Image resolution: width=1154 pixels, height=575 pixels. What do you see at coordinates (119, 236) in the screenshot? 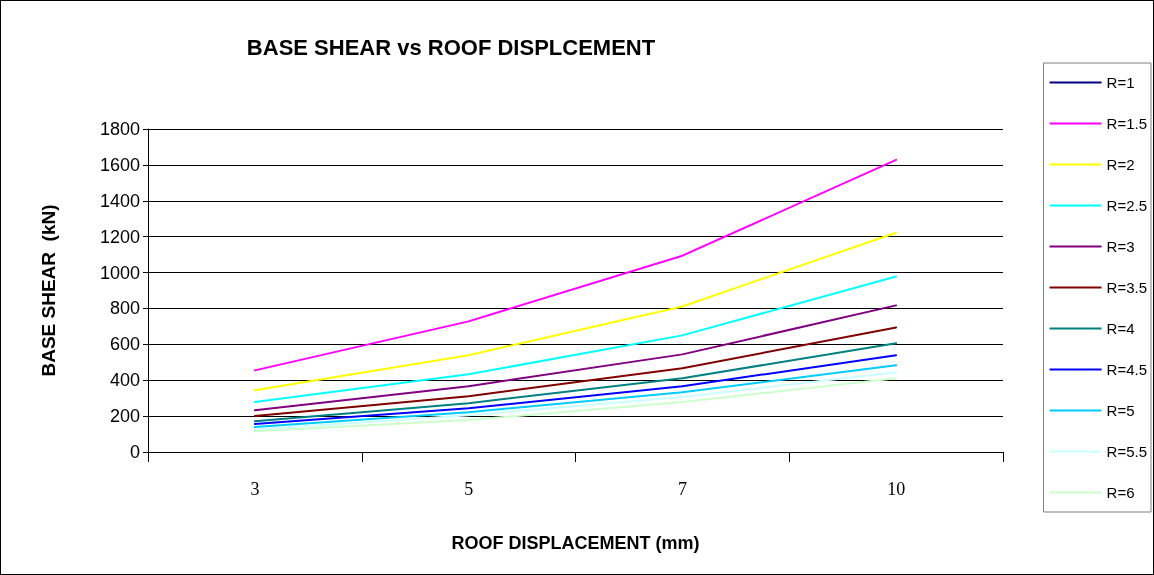
I see `y-tick-label: 1200` at bounding box center [119, 236].